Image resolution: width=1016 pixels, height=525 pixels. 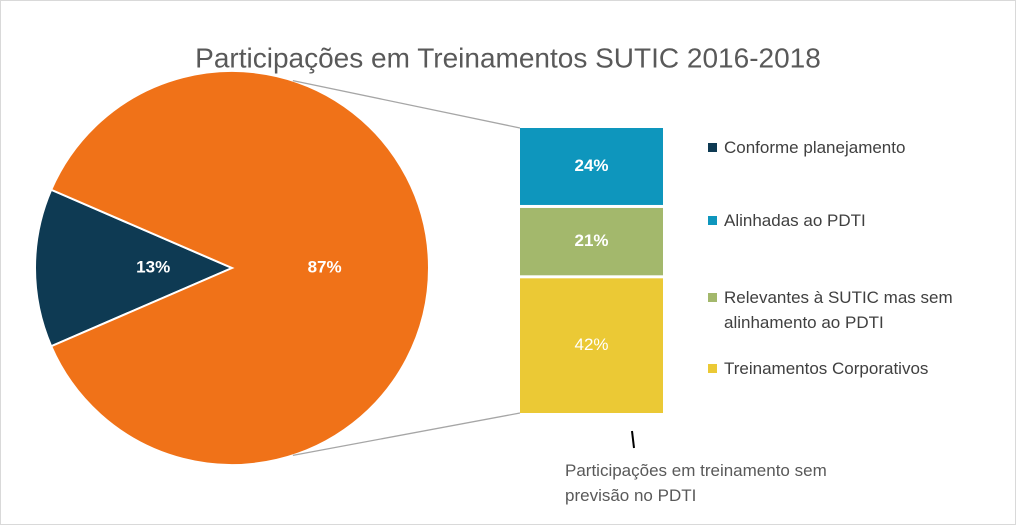 I want to click on segment-label: 24%, so click(x=591, y=165).